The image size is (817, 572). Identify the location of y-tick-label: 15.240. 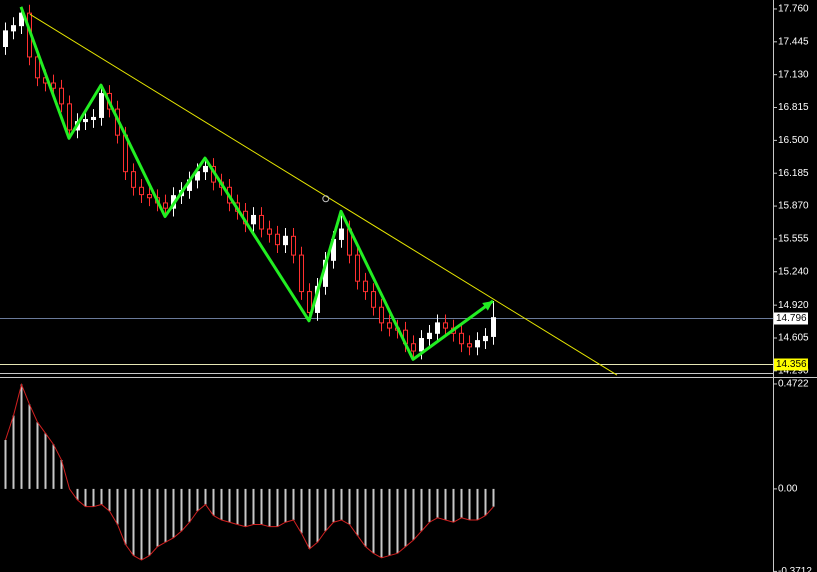
(793, 271).